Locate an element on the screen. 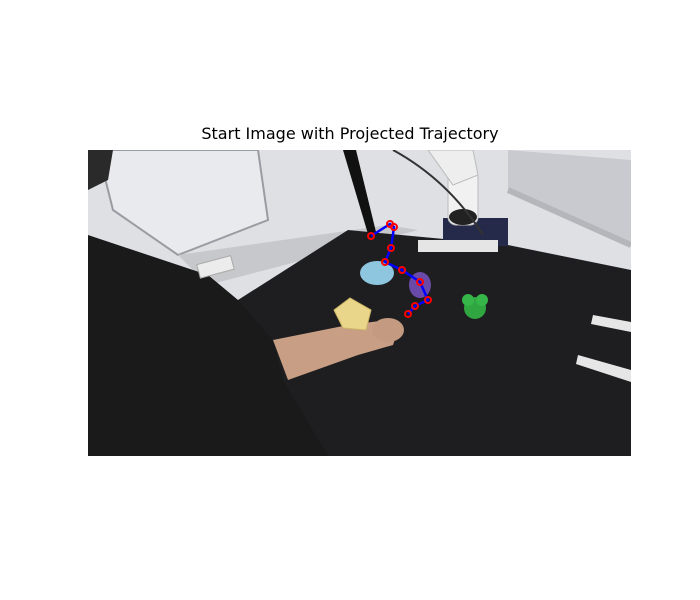 This screenshot has width=700, height=600. robot-plate is located at coordinates (458, 246).